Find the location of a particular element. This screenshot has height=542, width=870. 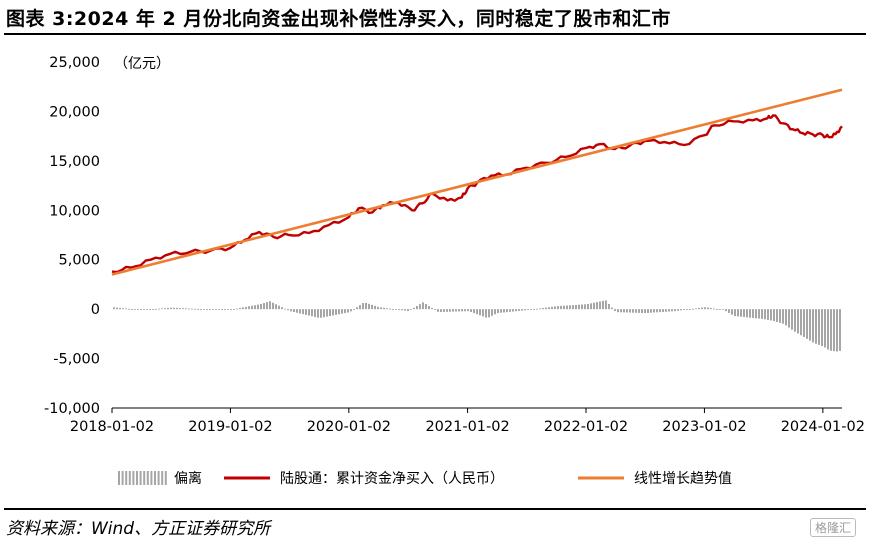

title-rule is located at coordinates (435, 34).